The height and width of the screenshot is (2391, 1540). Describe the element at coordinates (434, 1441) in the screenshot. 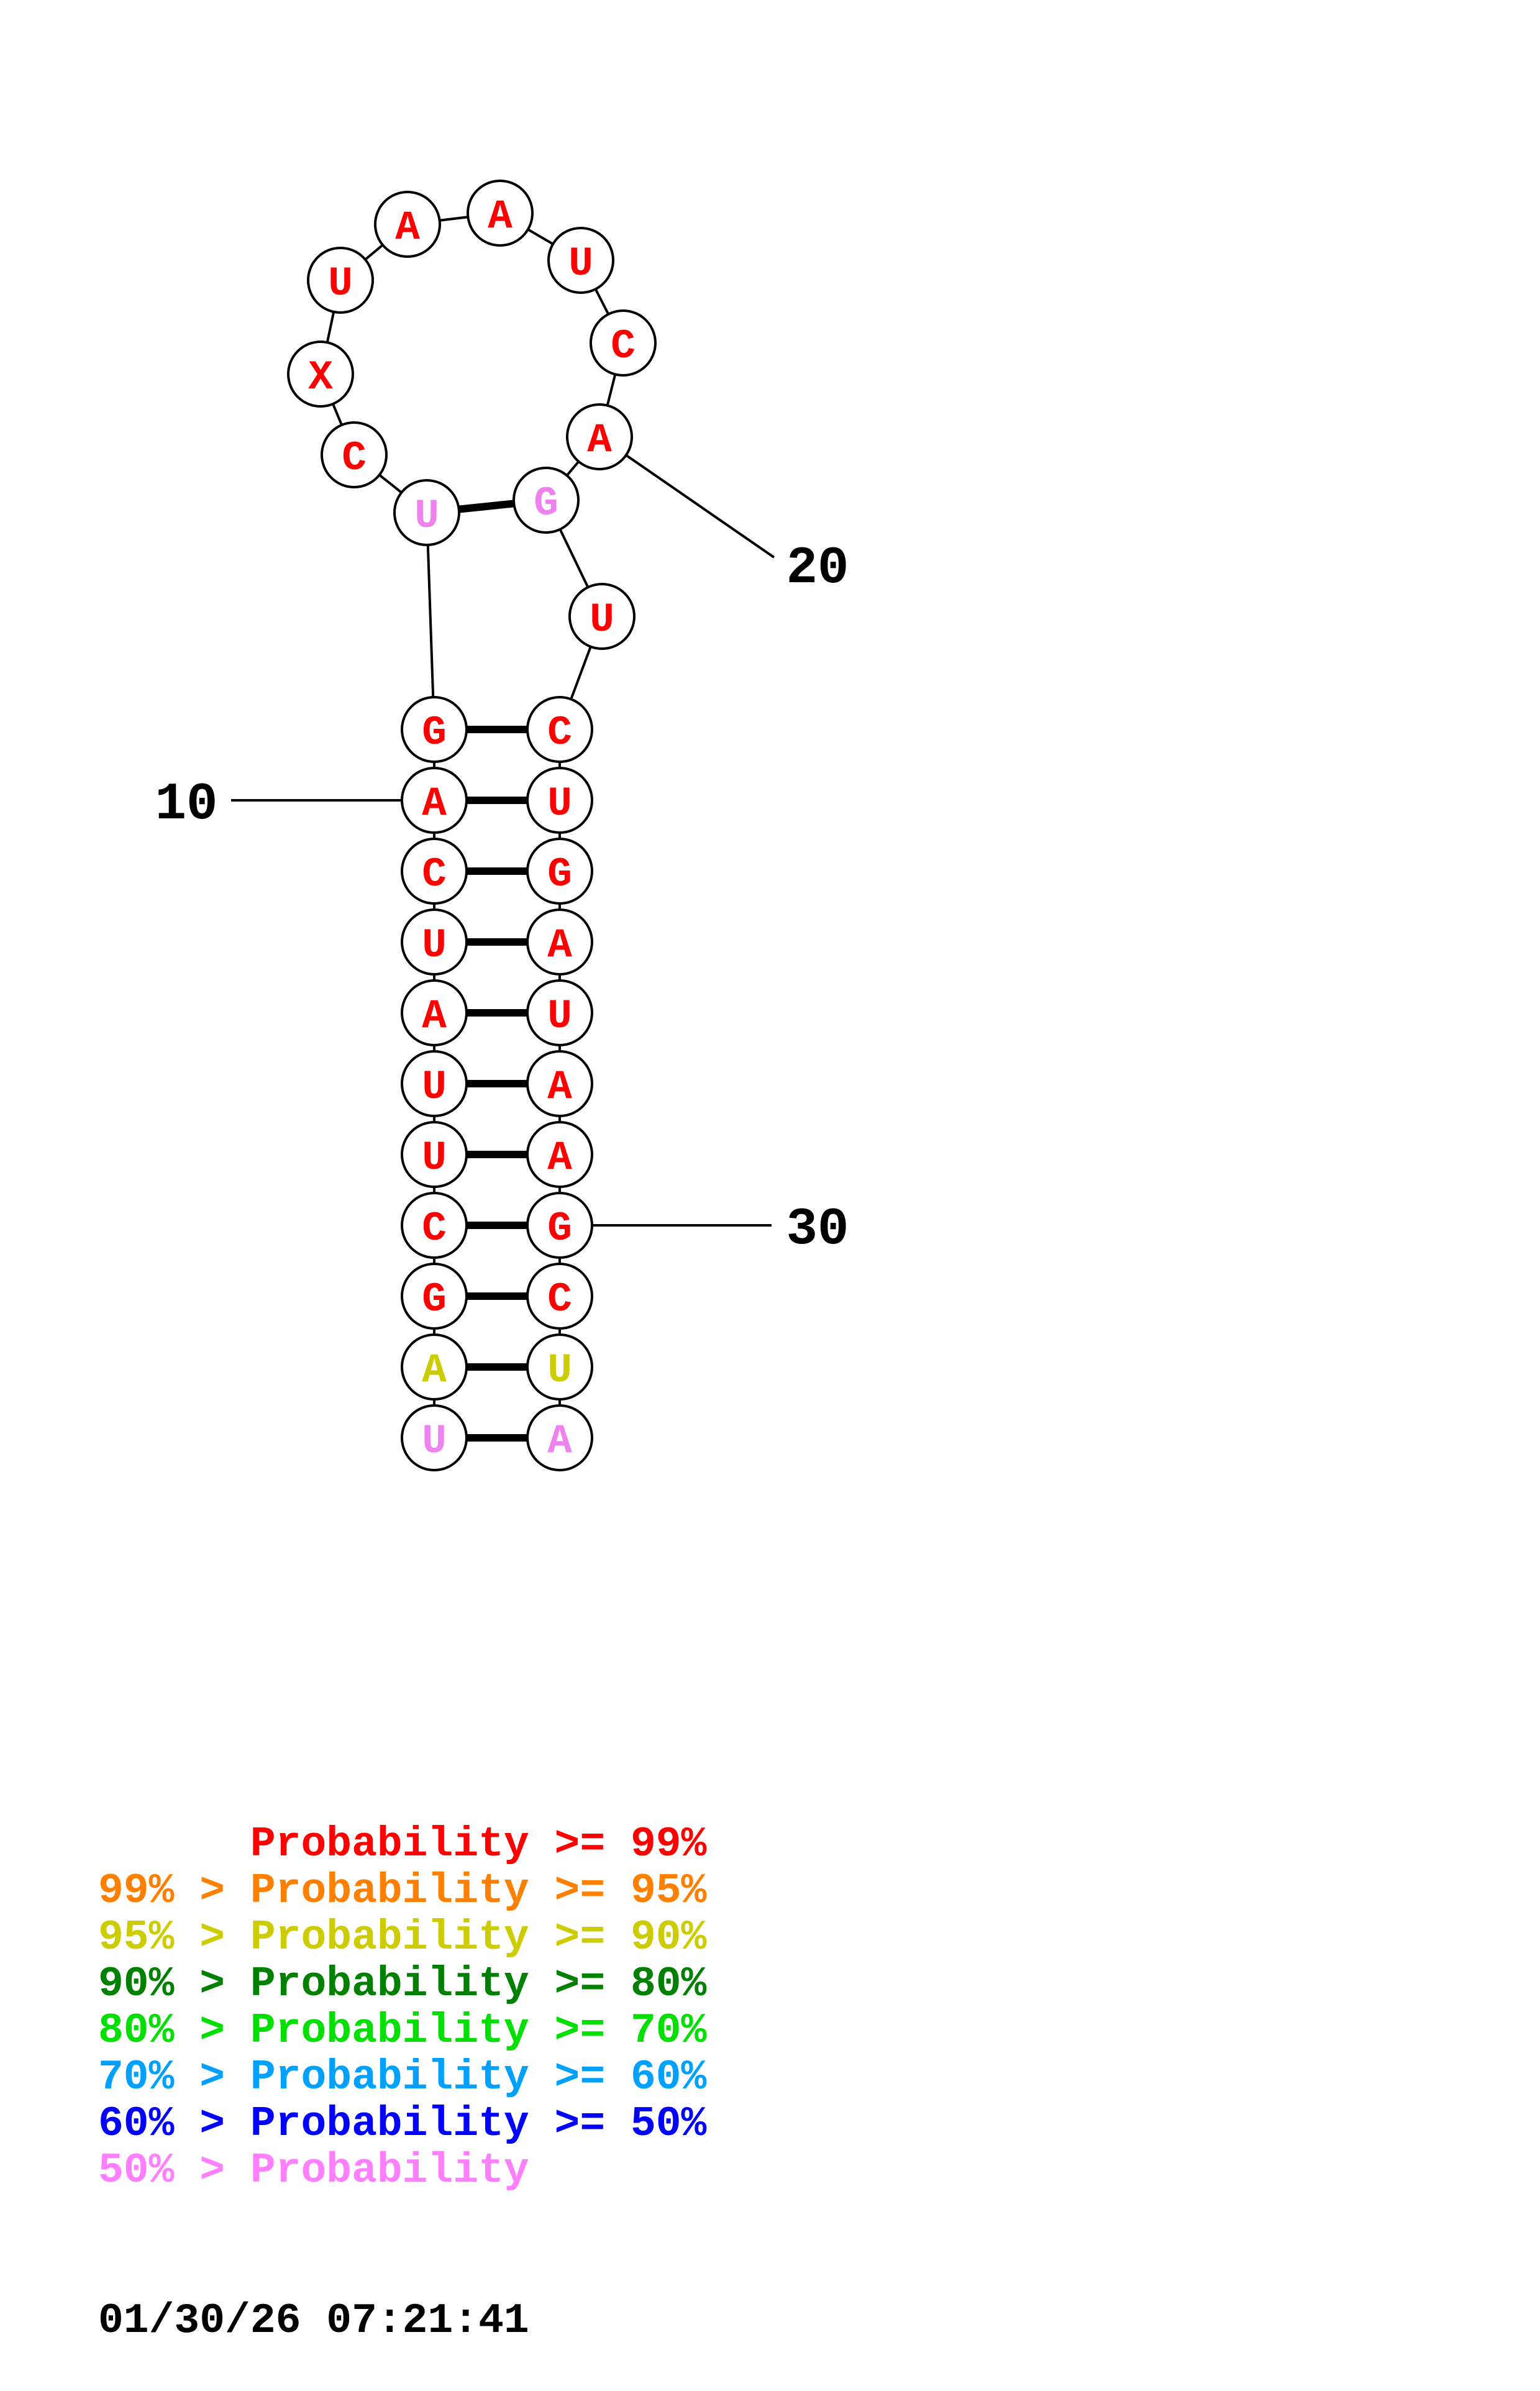

I see `nucleotide-1-U: U` at that location.